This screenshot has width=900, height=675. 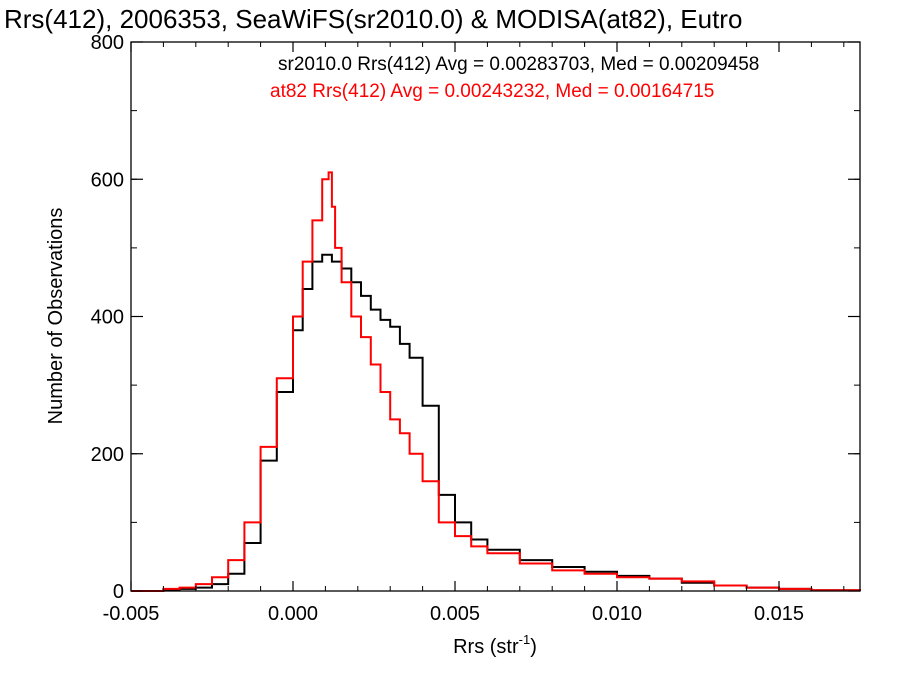 I want to click on x-tick-label: 0.005, so click(x=455, y=614).